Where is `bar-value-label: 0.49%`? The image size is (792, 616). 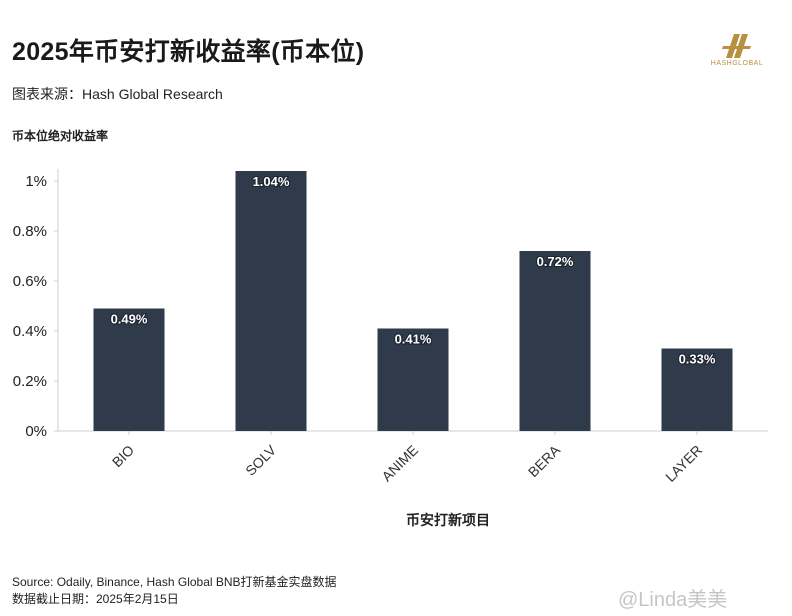
bar-value-label: 0.49% is located at coordinates (129, 319).